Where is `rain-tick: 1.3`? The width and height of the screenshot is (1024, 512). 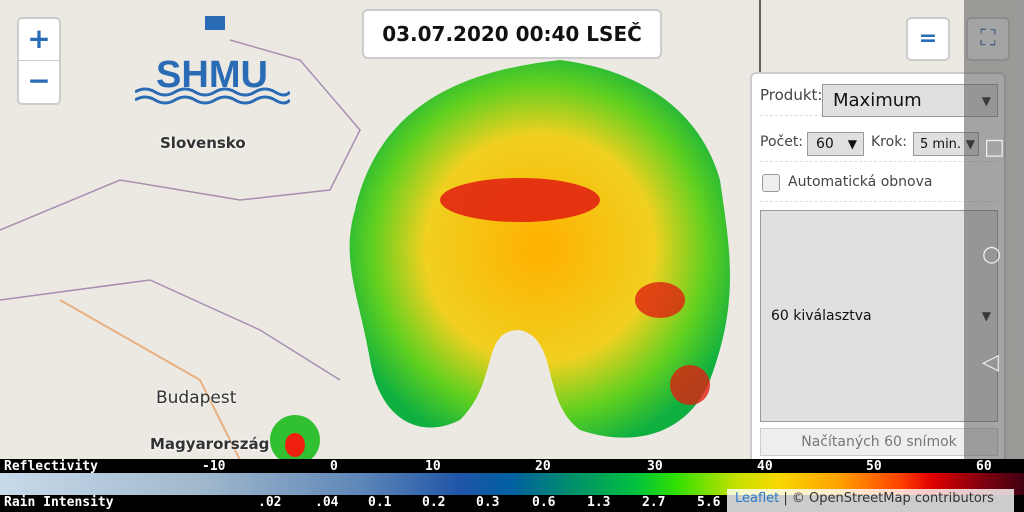 rain-tick: 1.3 is located at coordinates (599, 502).